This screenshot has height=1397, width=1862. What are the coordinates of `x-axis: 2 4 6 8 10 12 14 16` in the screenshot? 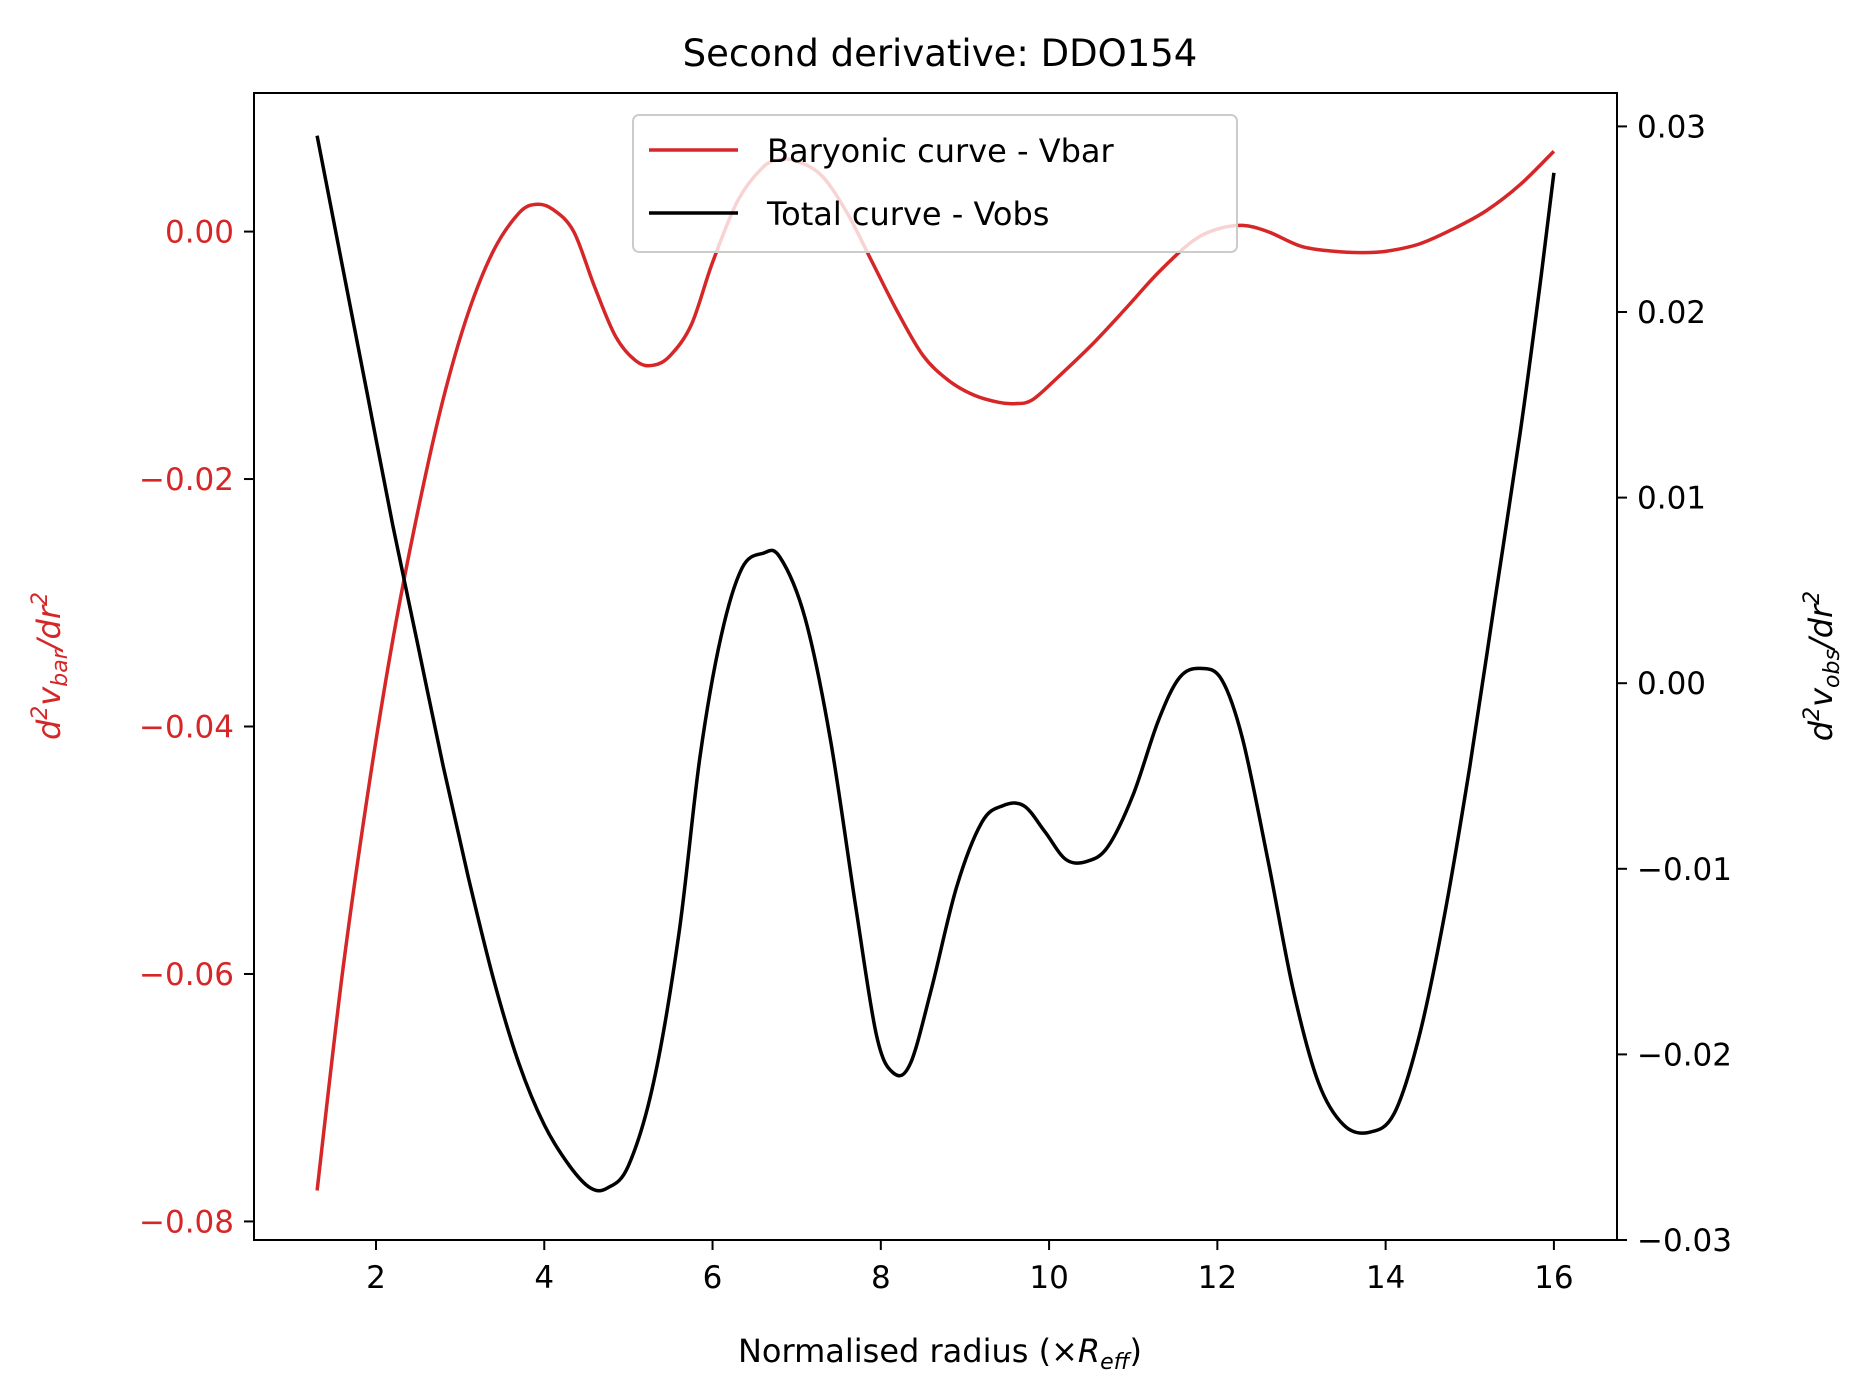 It's located at (970, 1268).